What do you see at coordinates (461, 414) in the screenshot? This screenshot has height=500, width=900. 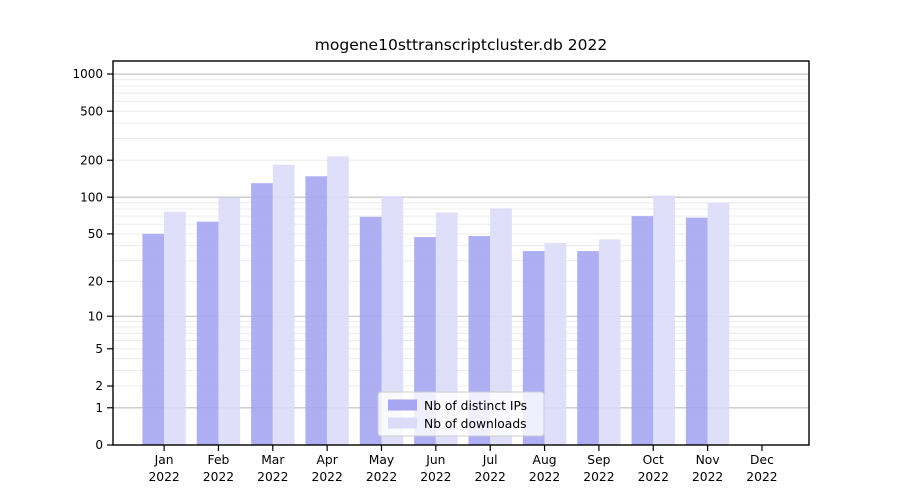 I see `legend-box` at bounding box center [461, 414].